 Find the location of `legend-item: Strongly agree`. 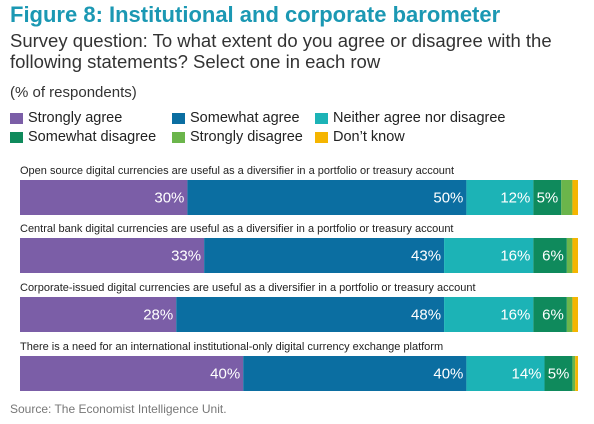

legend-item: Strongly agree is located at coordinates (66, 118).